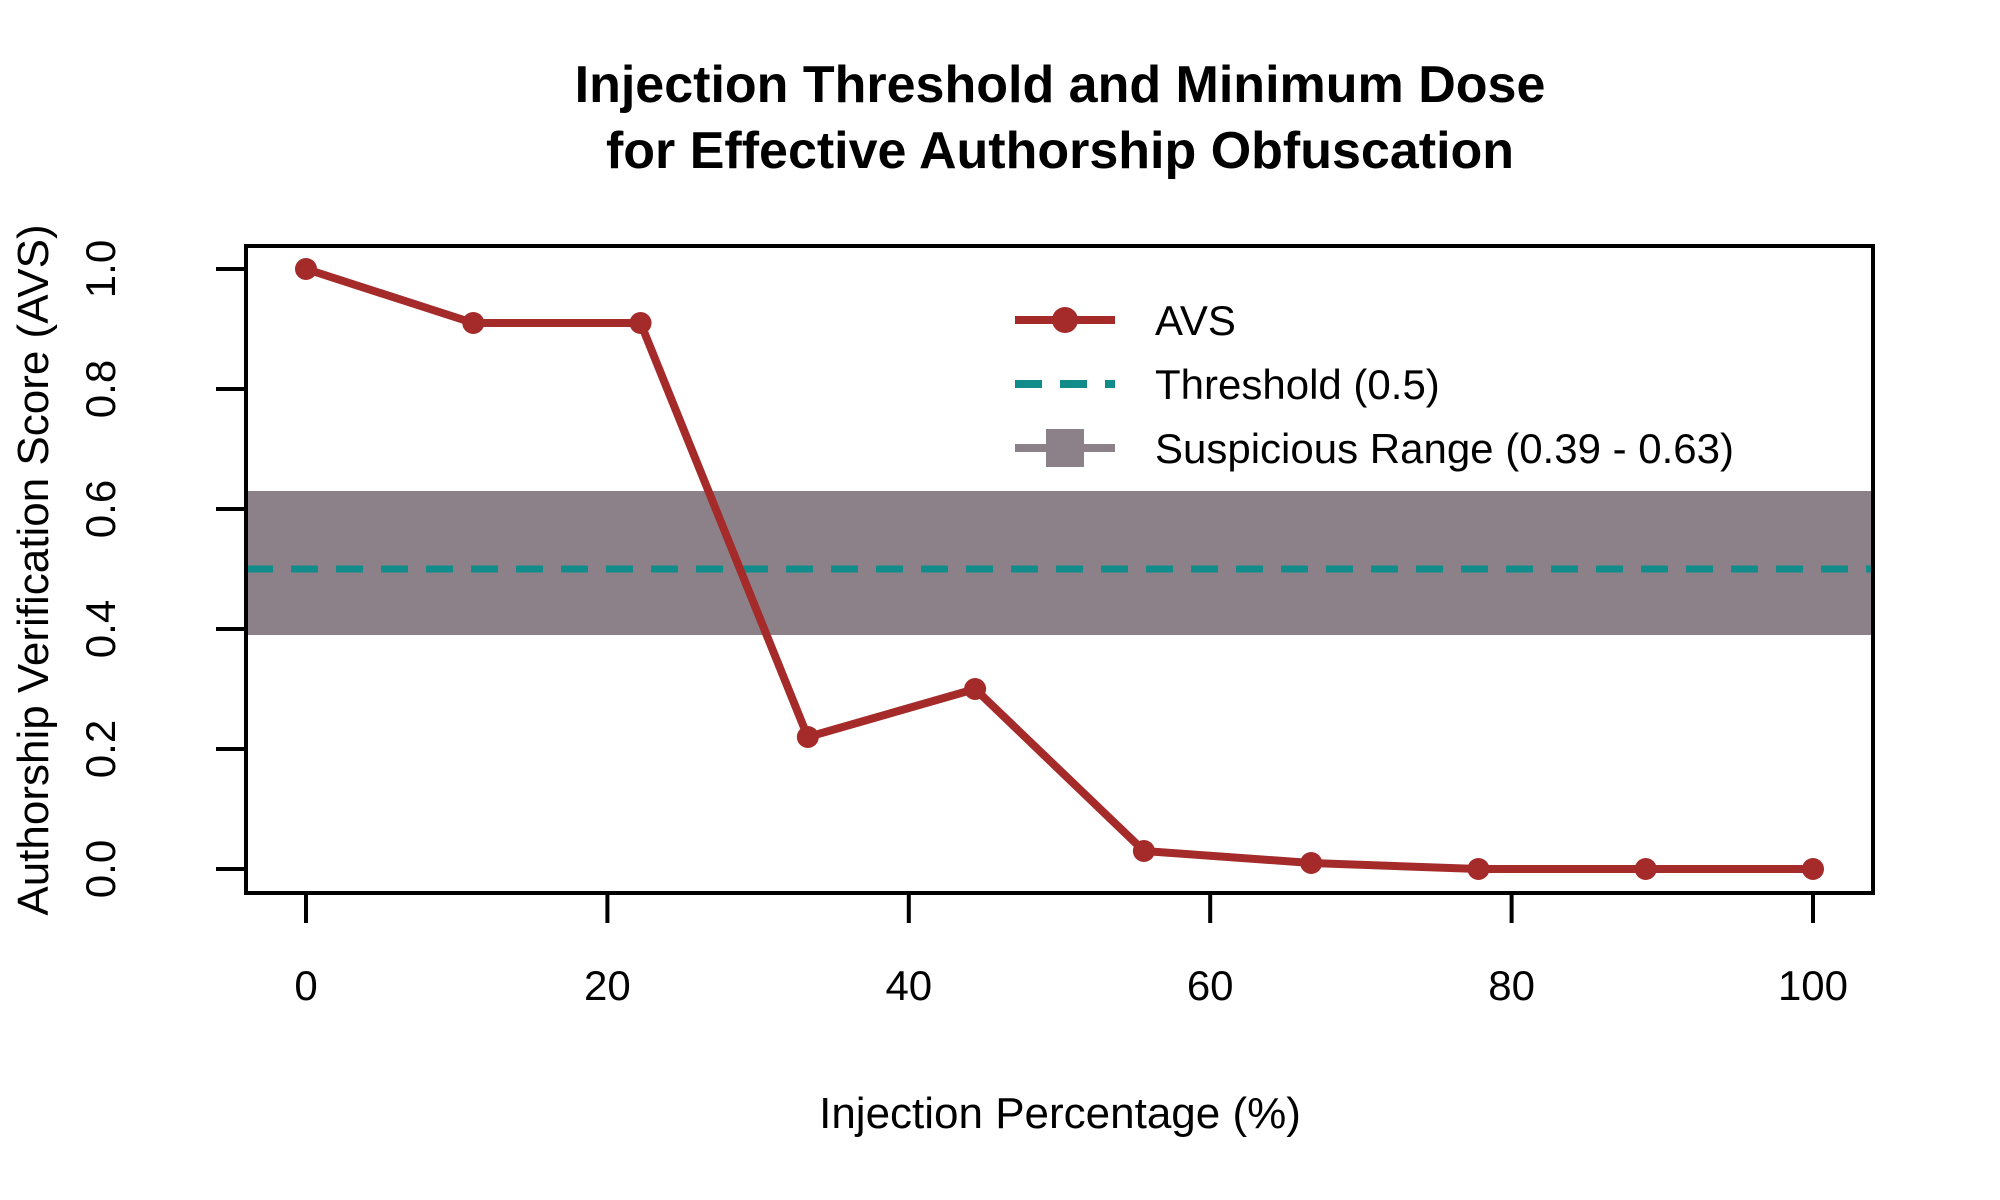 The height and width of the screenshot is (1200, 2000). I want to click on legend-band-square-icon, so click(1065, 448).